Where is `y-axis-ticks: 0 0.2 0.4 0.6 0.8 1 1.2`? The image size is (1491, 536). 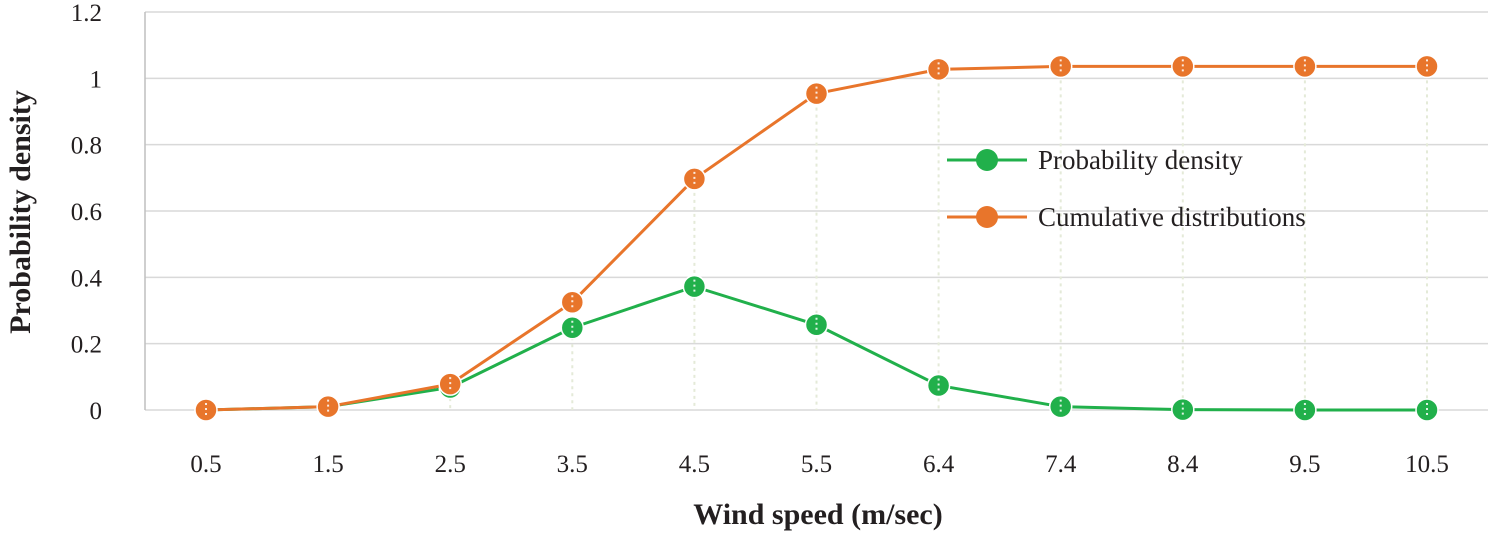
y-axis-ticks: 0 0.2 0.4 0.6 0.8 1 1.2 is located at coordinates (87, 212).